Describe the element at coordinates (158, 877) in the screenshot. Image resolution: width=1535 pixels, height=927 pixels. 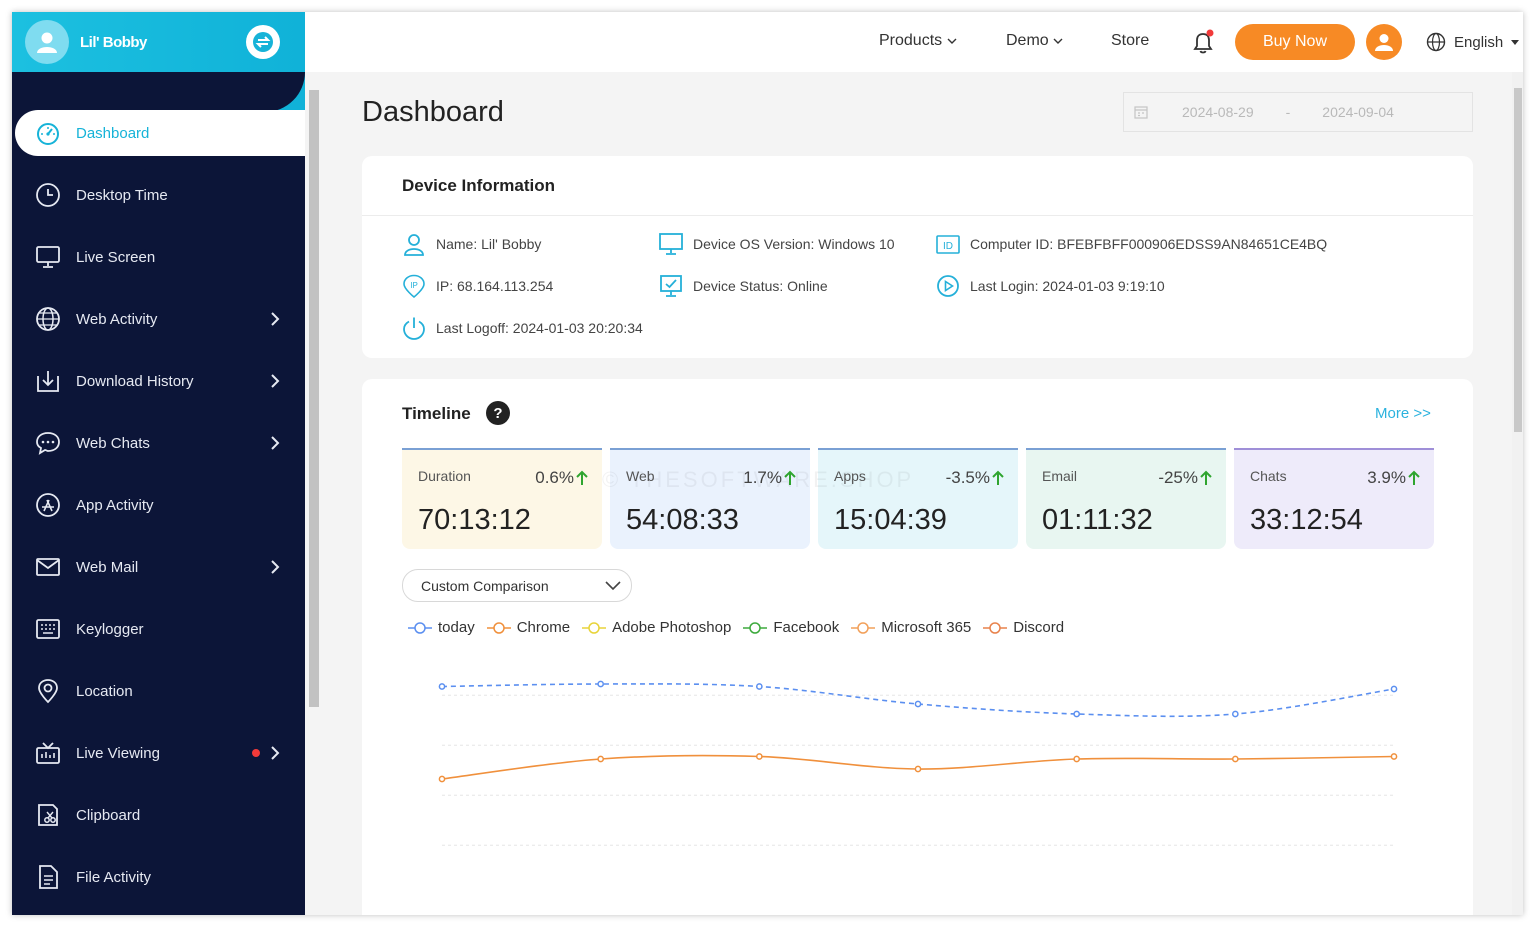
I see `sidebar-item-file-activity: File Activity` at that location.